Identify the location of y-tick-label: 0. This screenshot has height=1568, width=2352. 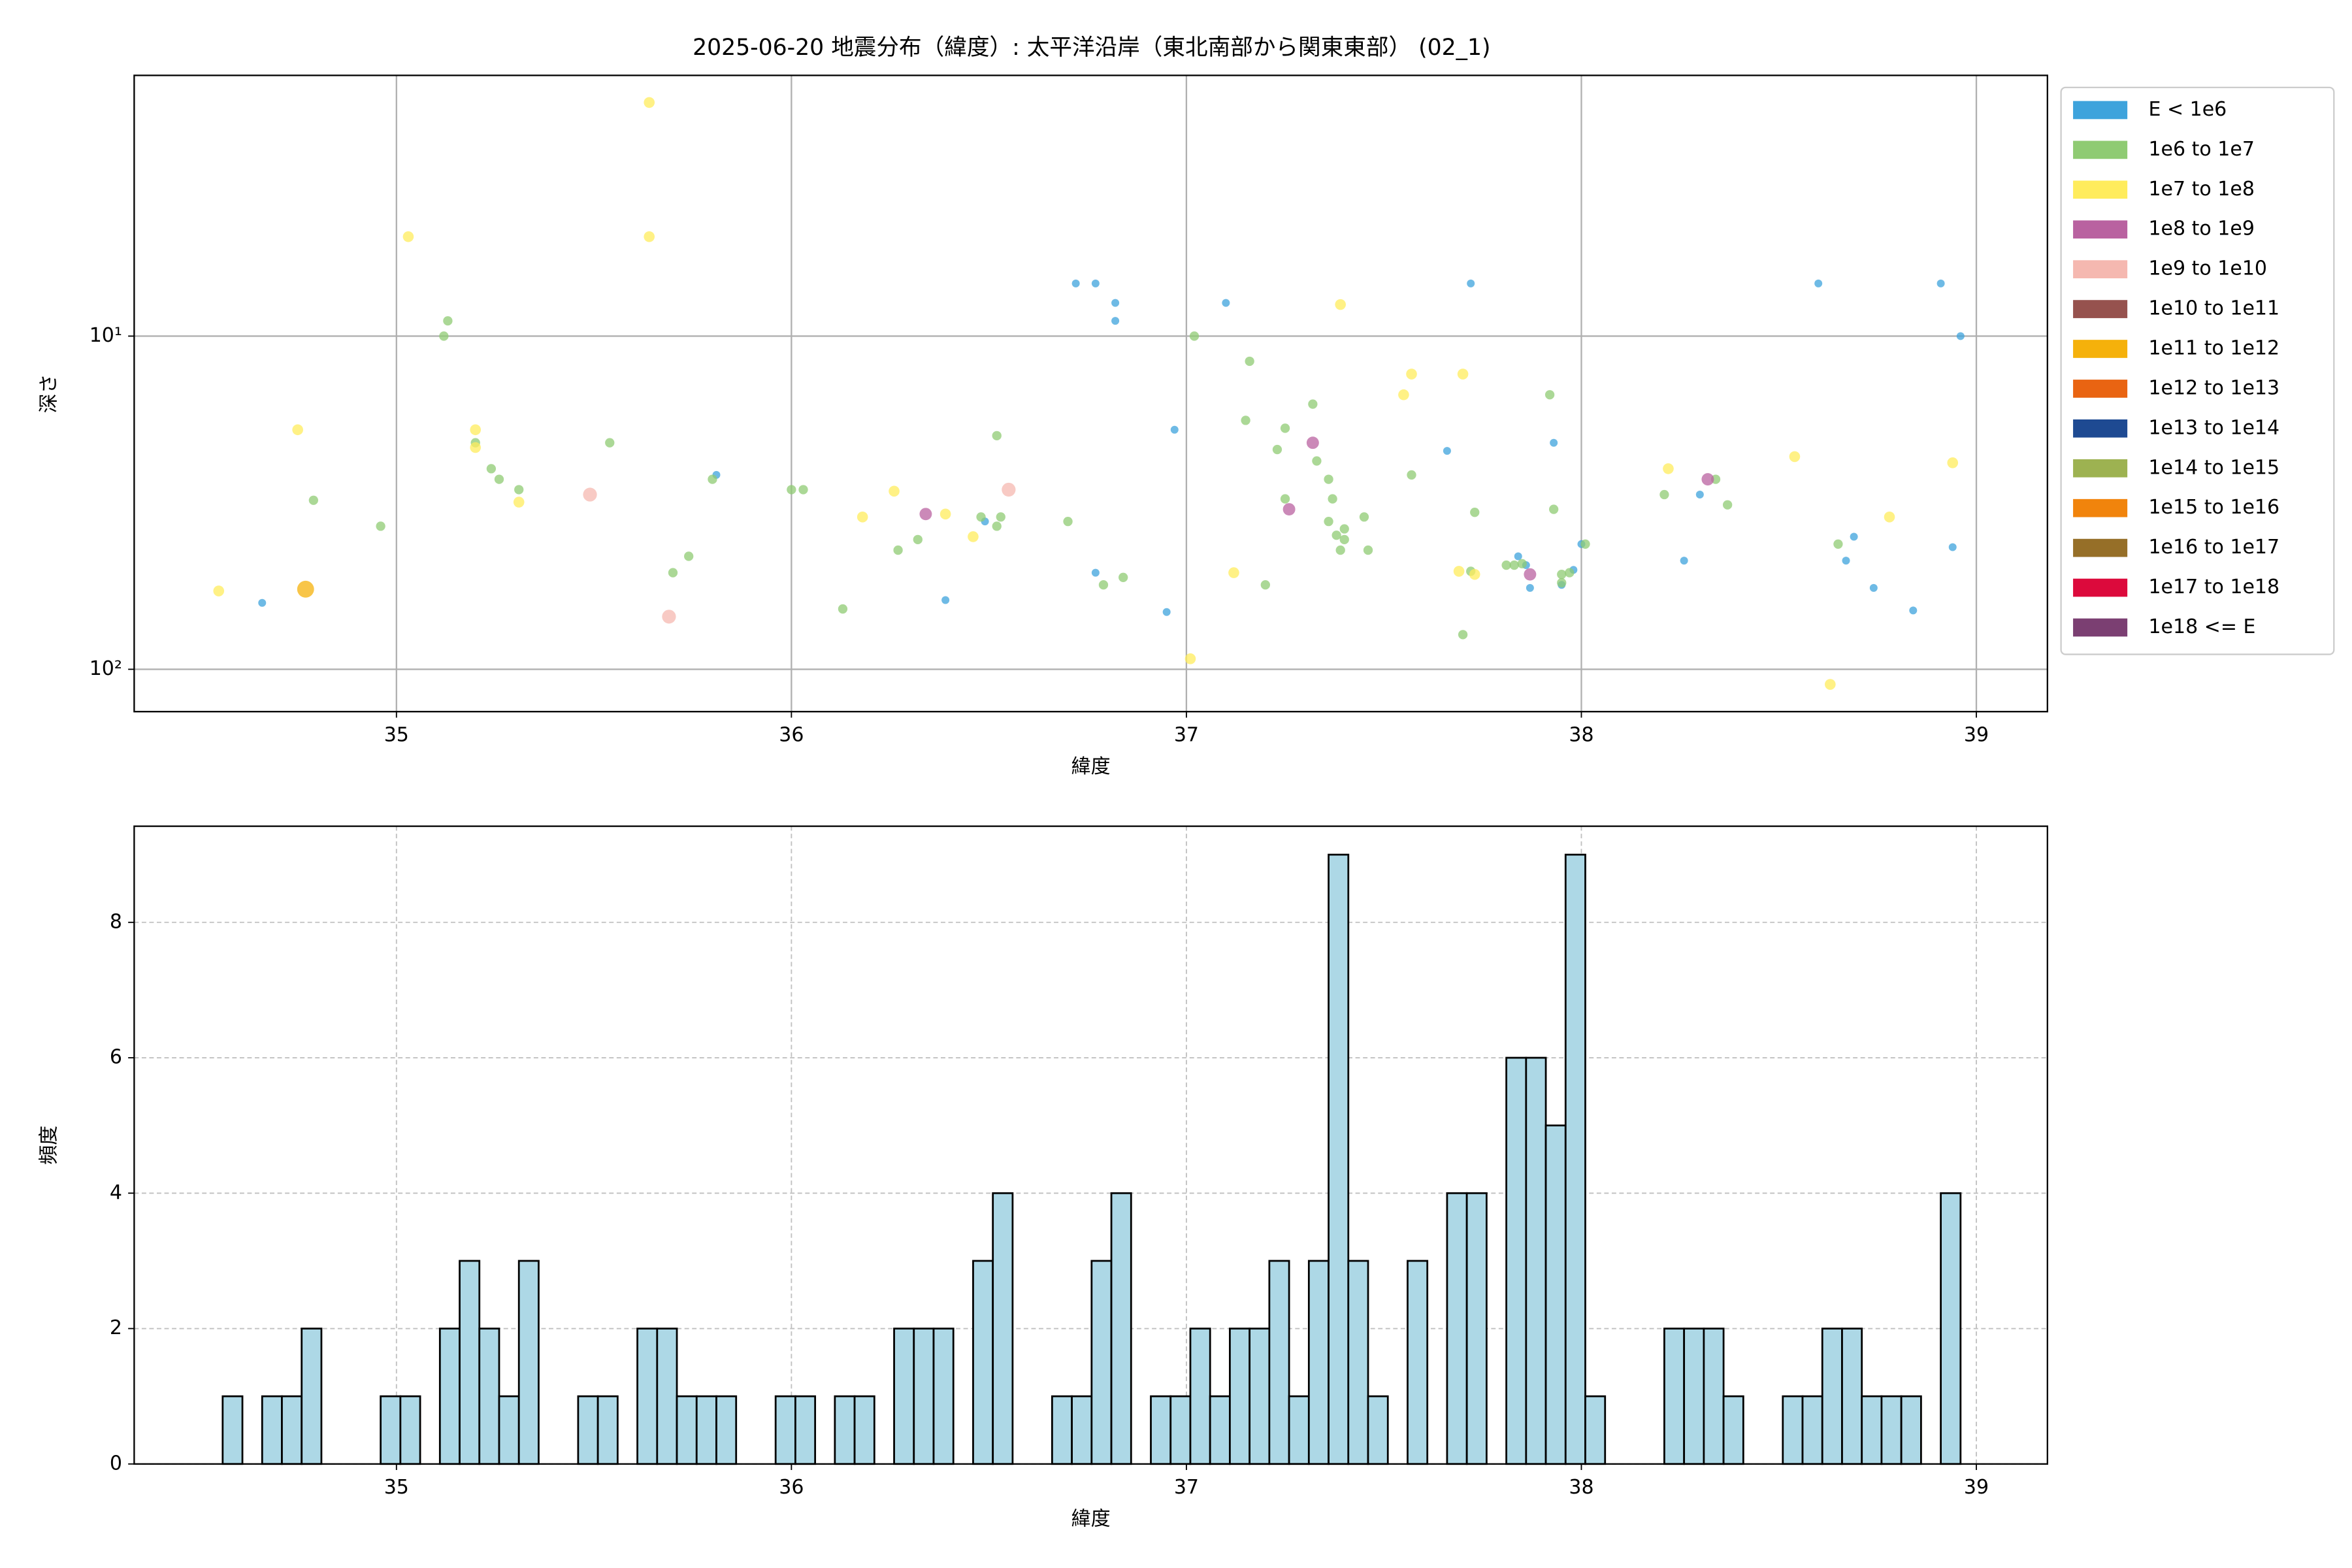
(116, 1463).